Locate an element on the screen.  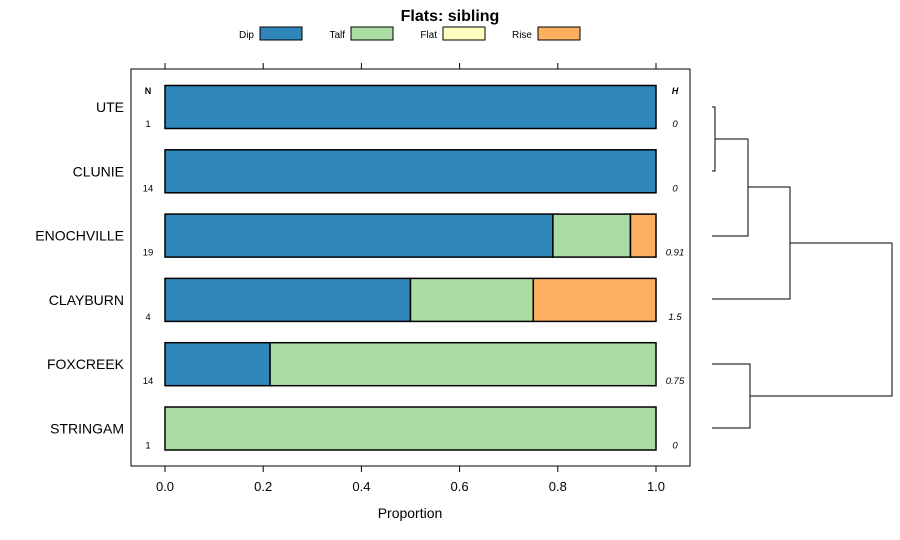
bar-foxcreek-dip is located at coordinates (217, 364).